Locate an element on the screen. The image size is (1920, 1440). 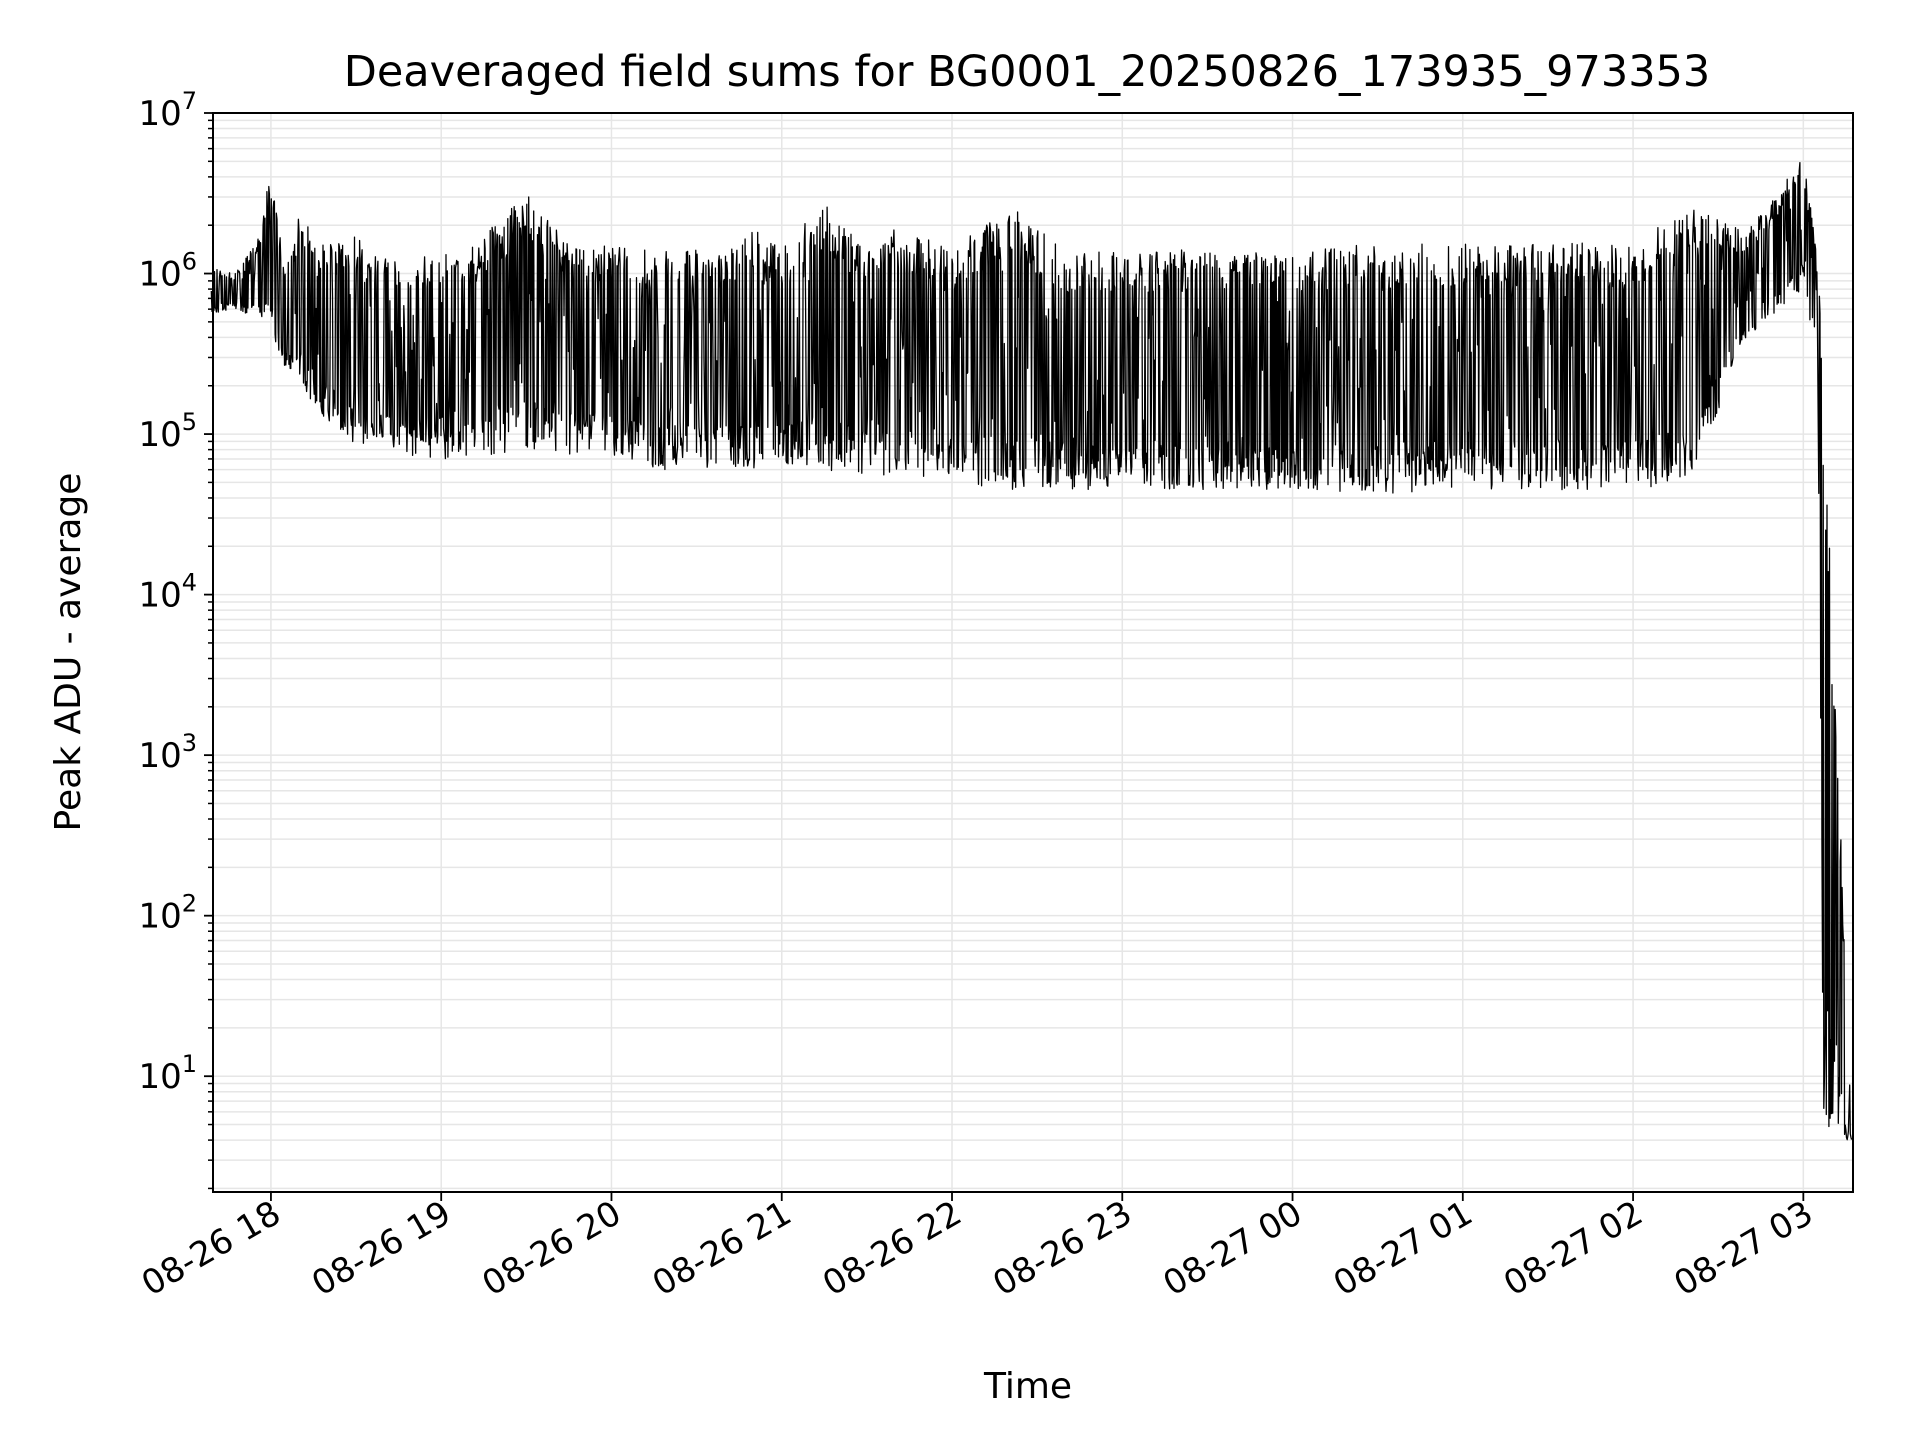
y-axis-label: Peak ADU - average is located at coordinates (68, 652).